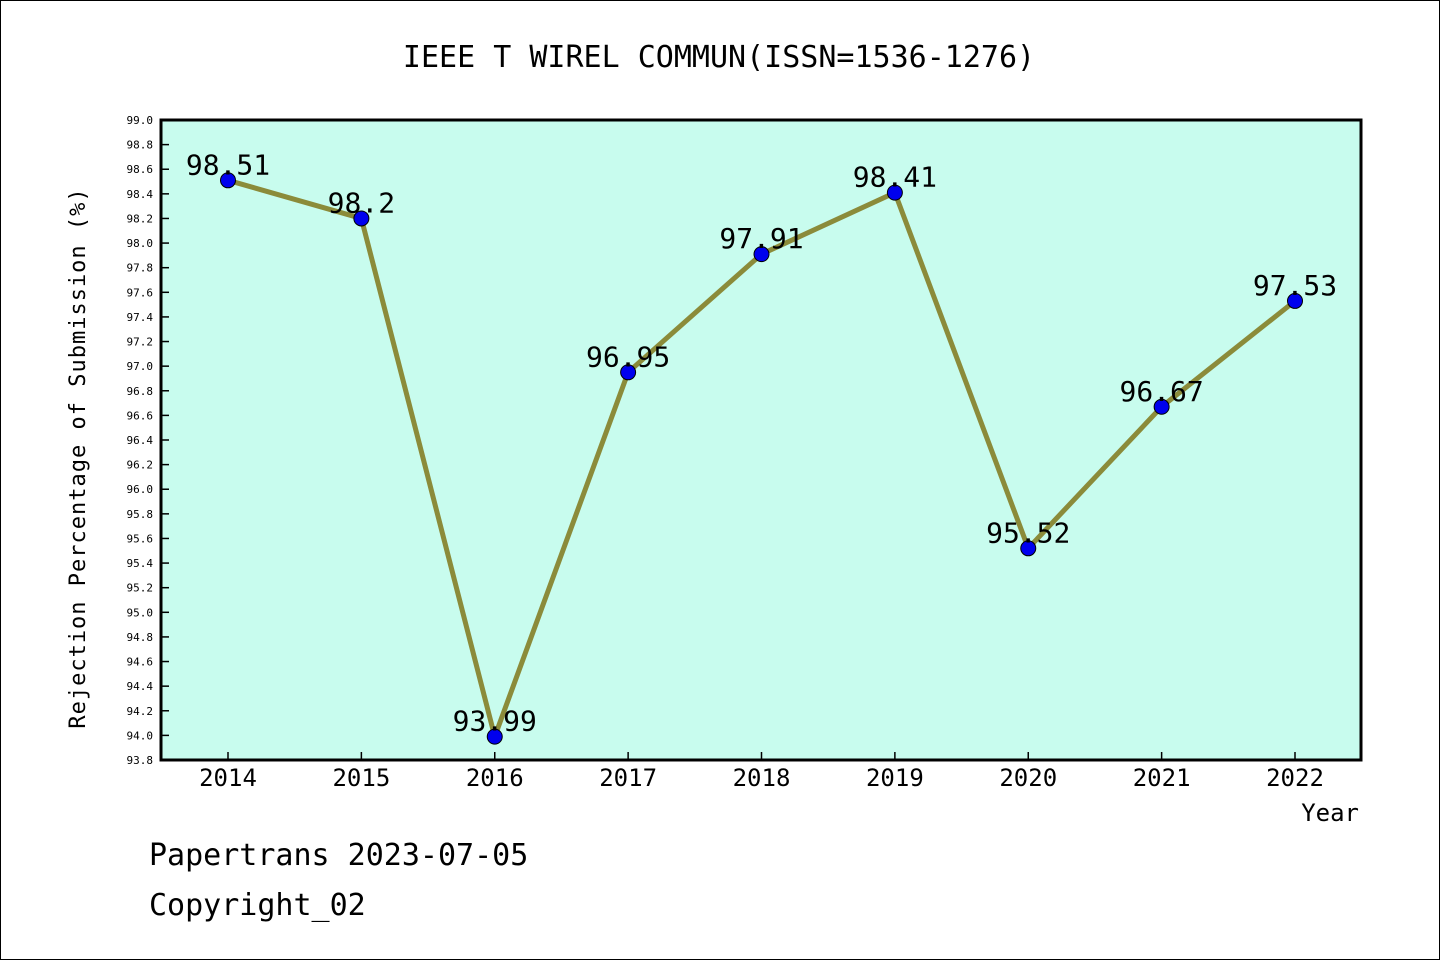  Describe the element at coordinates (140, 268) in the screenshot. I see `y-tick-label: 97.8` at that location.